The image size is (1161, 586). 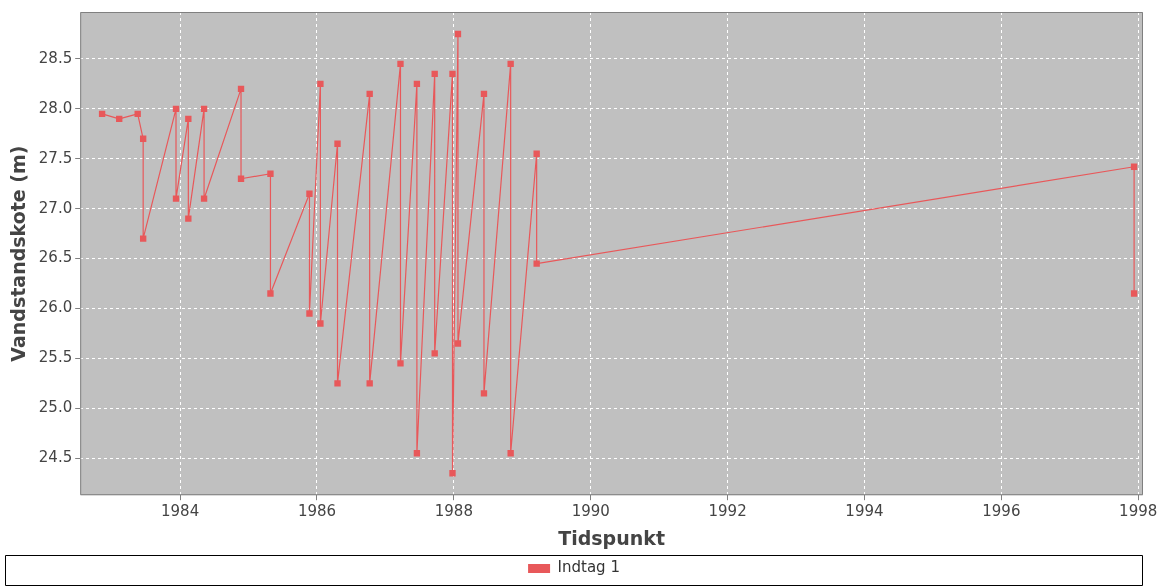 I want to click on x-tick-label: 1992, so click(x=727, y=511).